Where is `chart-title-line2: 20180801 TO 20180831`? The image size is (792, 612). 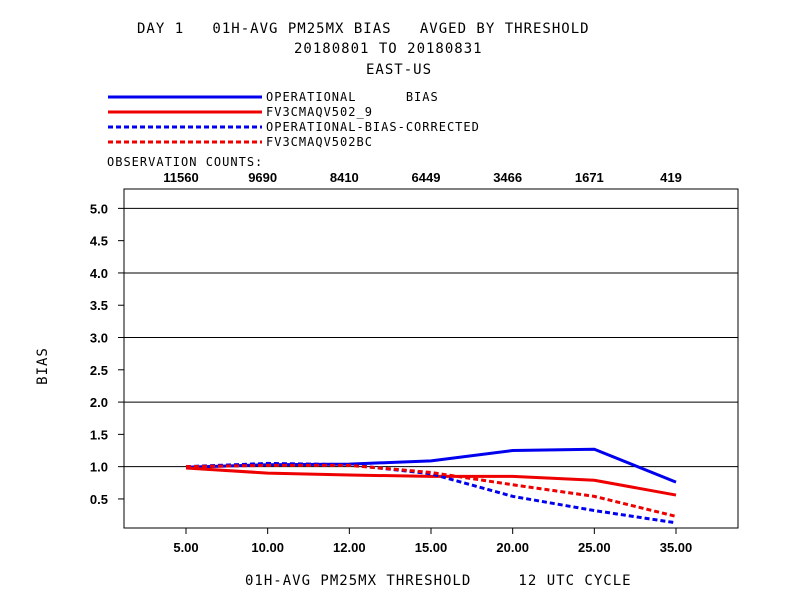
chart-title-line2: 20180801 TO 20180831 is located at coordinates (388, 49).